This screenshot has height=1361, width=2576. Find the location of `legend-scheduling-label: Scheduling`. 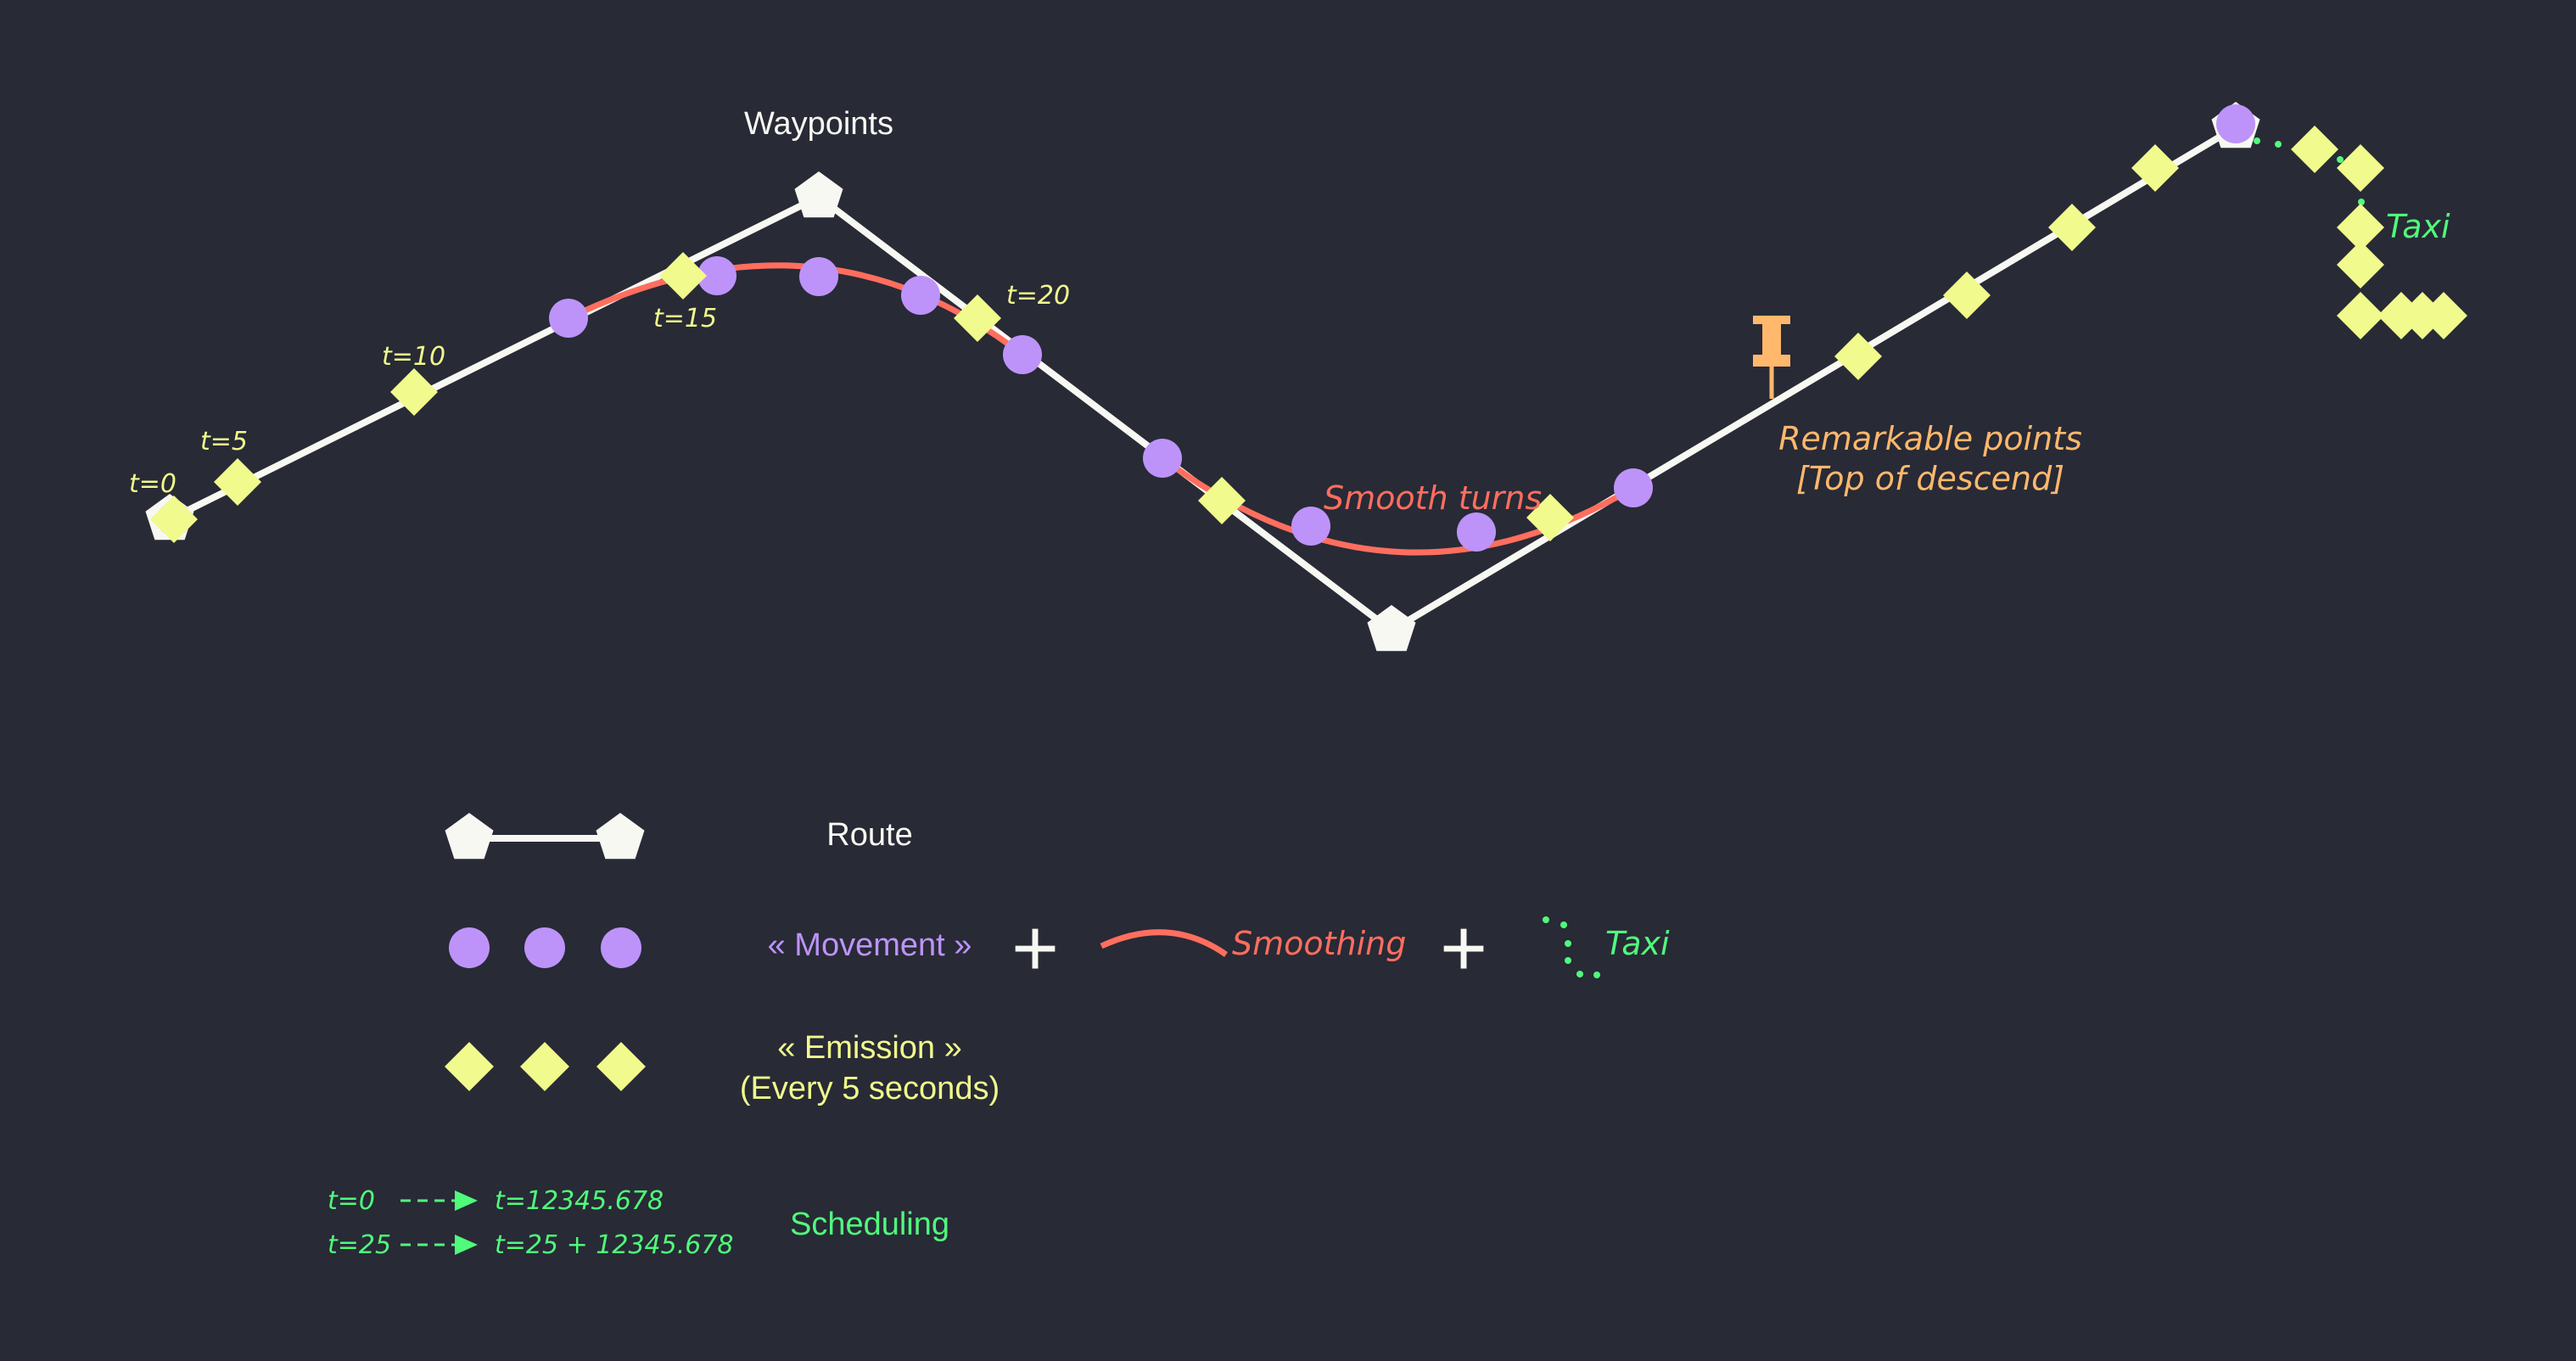

legend-scheduling-label: Scheduling is located at coordinates (869, 1224).